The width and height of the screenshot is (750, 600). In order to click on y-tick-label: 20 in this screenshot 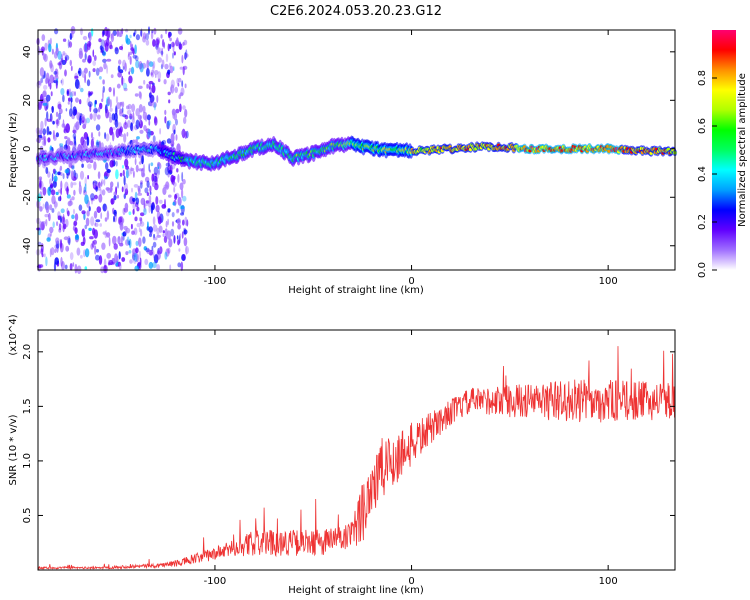, I will do `click(27, 100)`.